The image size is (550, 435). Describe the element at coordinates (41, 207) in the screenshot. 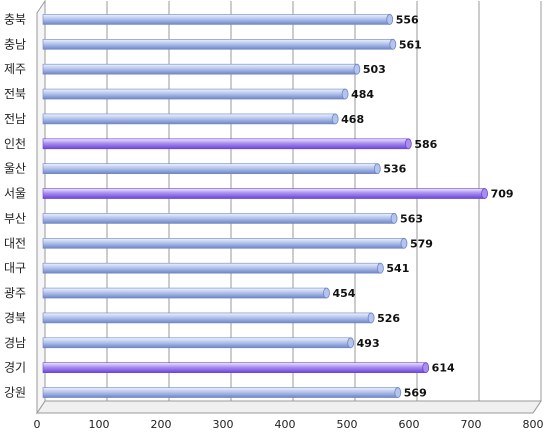

I see `plot-left-wall` at that location.